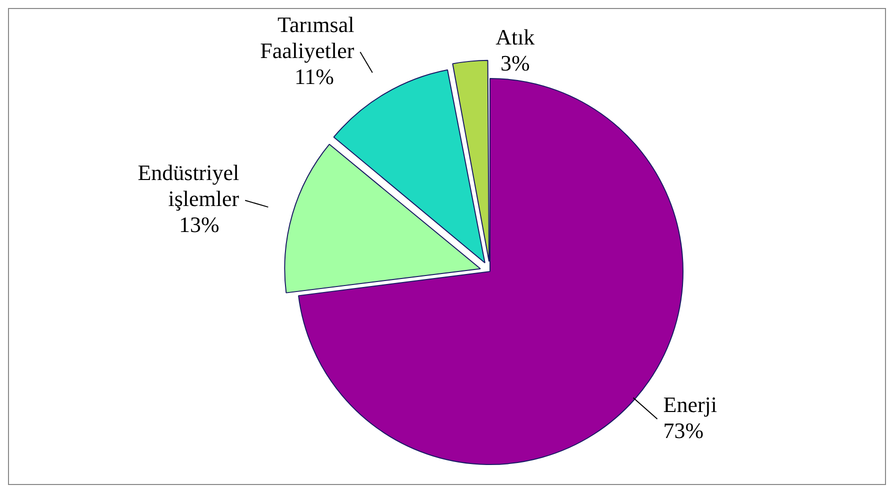  I want to click on slice-label: Enerji, so click(690, 404).